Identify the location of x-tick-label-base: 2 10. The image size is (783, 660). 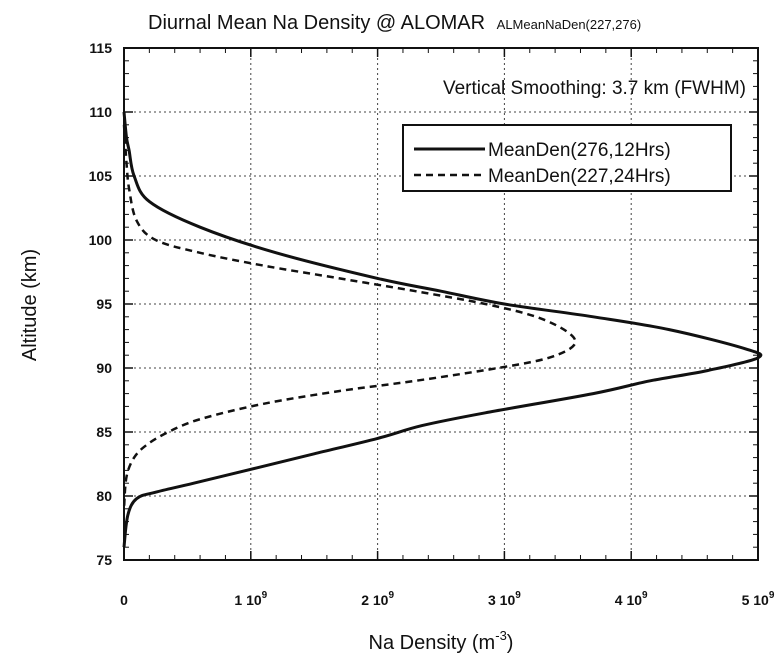
(374, 600).